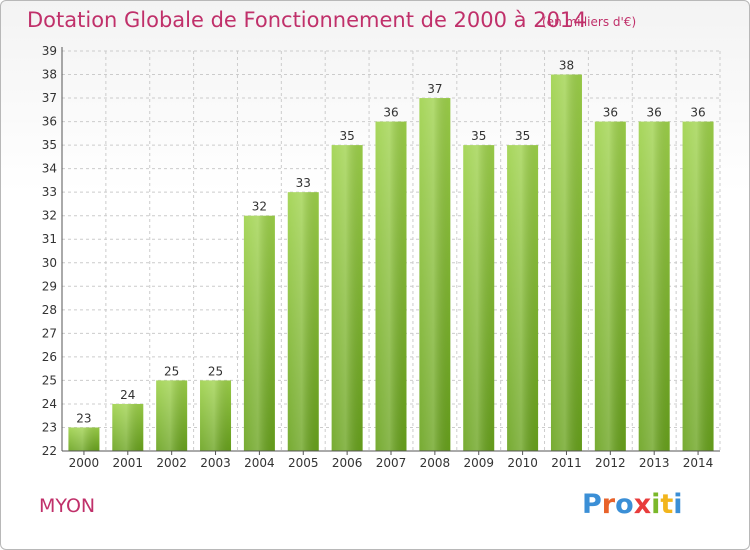 This screenshot has height=550, width=750. Describe the element at coordinates (49, 333) in the screenshot. I see `y-tick-label: 27` at that location.